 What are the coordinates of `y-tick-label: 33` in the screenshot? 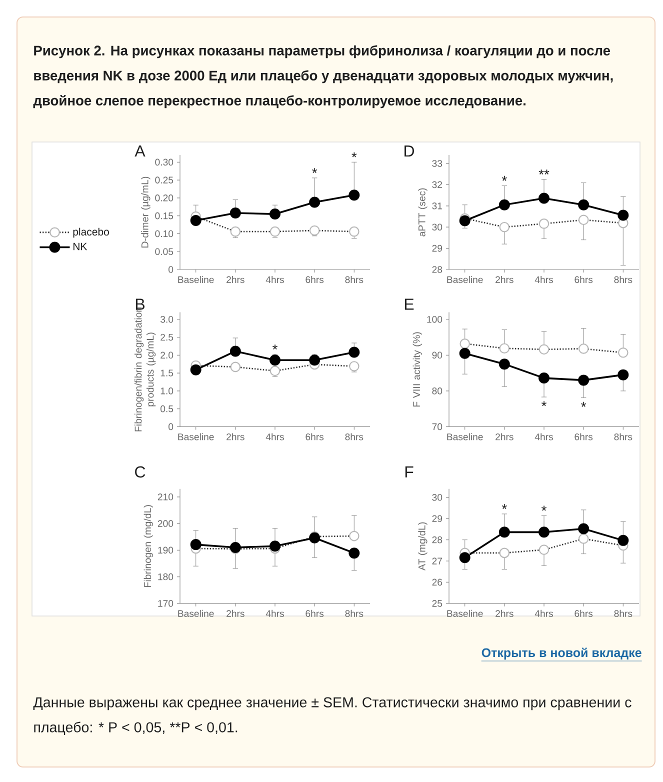 It's located at (437, 163).